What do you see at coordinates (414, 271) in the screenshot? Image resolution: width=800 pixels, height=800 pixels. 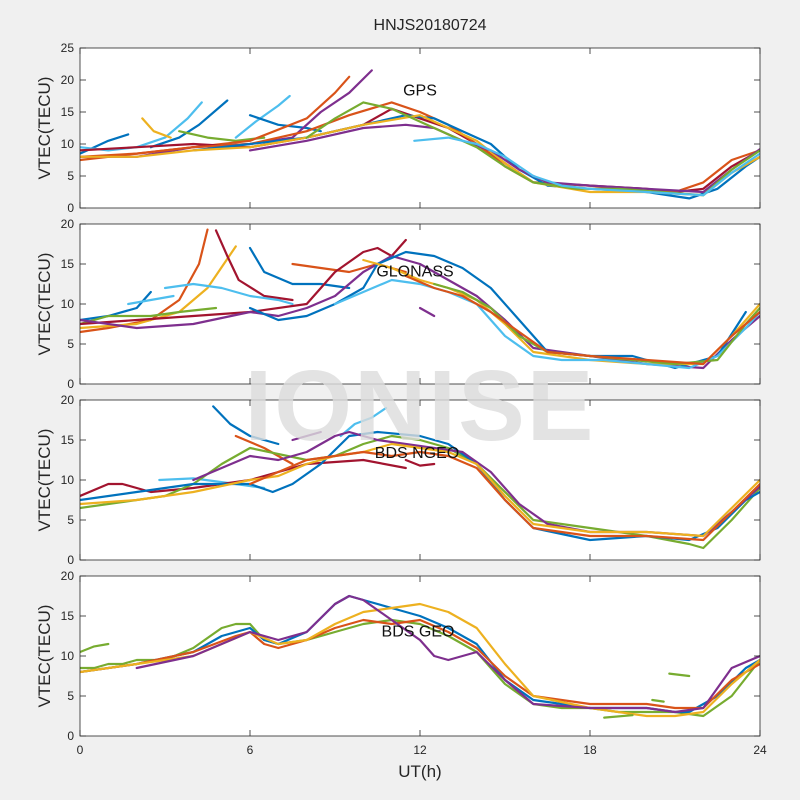 I see `panel-label: GLONASS` at bounding box center [414, 271].